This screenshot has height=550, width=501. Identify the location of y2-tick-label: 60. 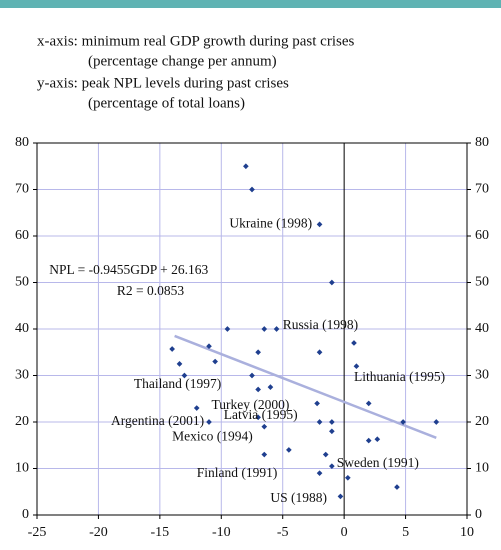
(482, 235).